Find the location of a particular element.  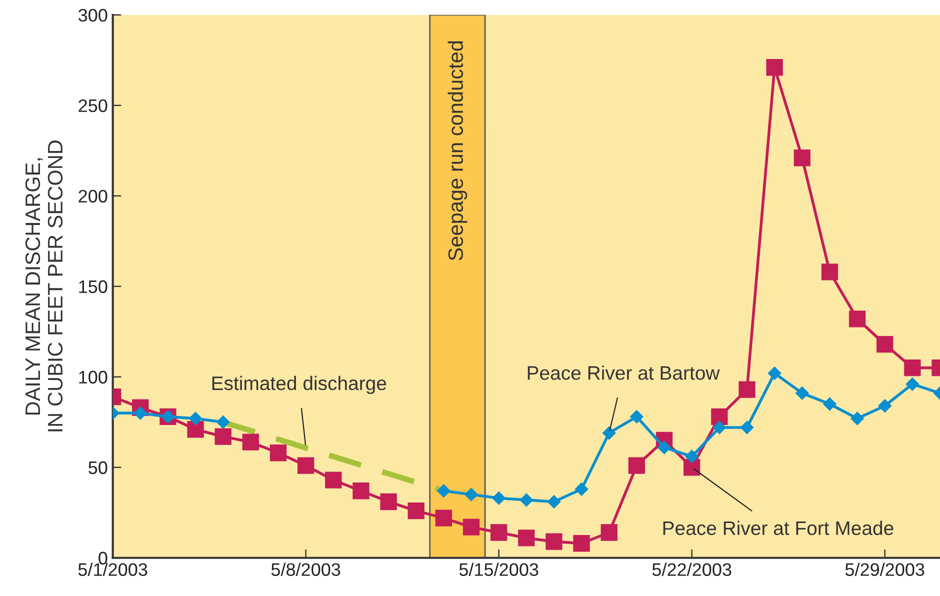

annotation: Peace River at Fort Meade is located at coordinates (778, 528).